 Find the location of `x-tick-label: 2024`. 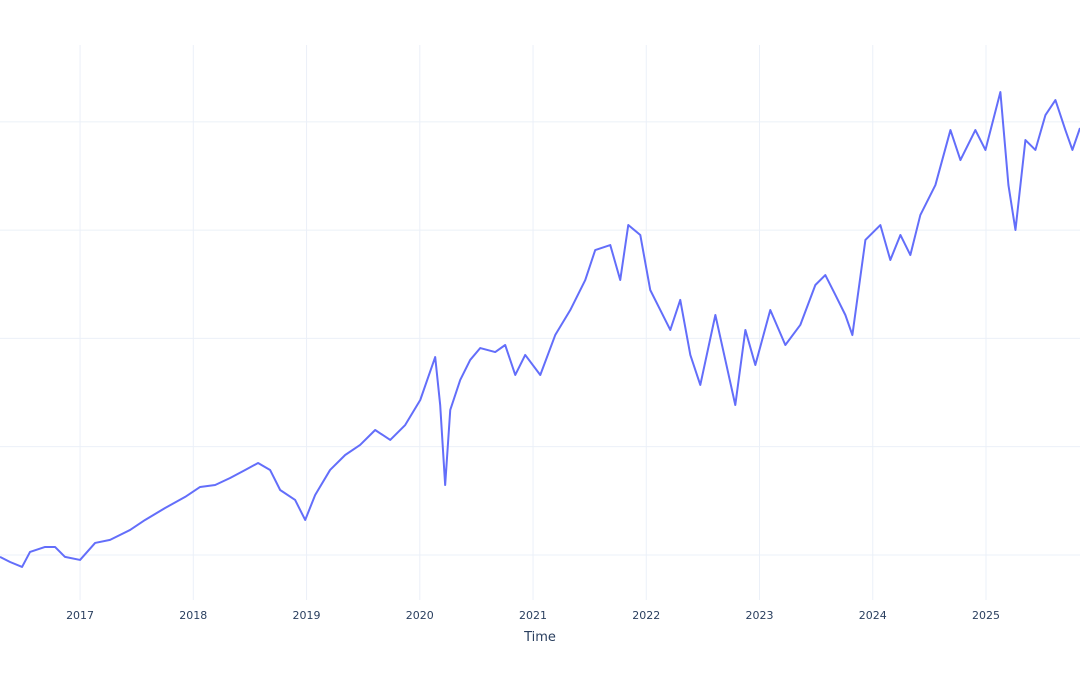

x-tick-label: 2024 is located at coordinates (873, 615).